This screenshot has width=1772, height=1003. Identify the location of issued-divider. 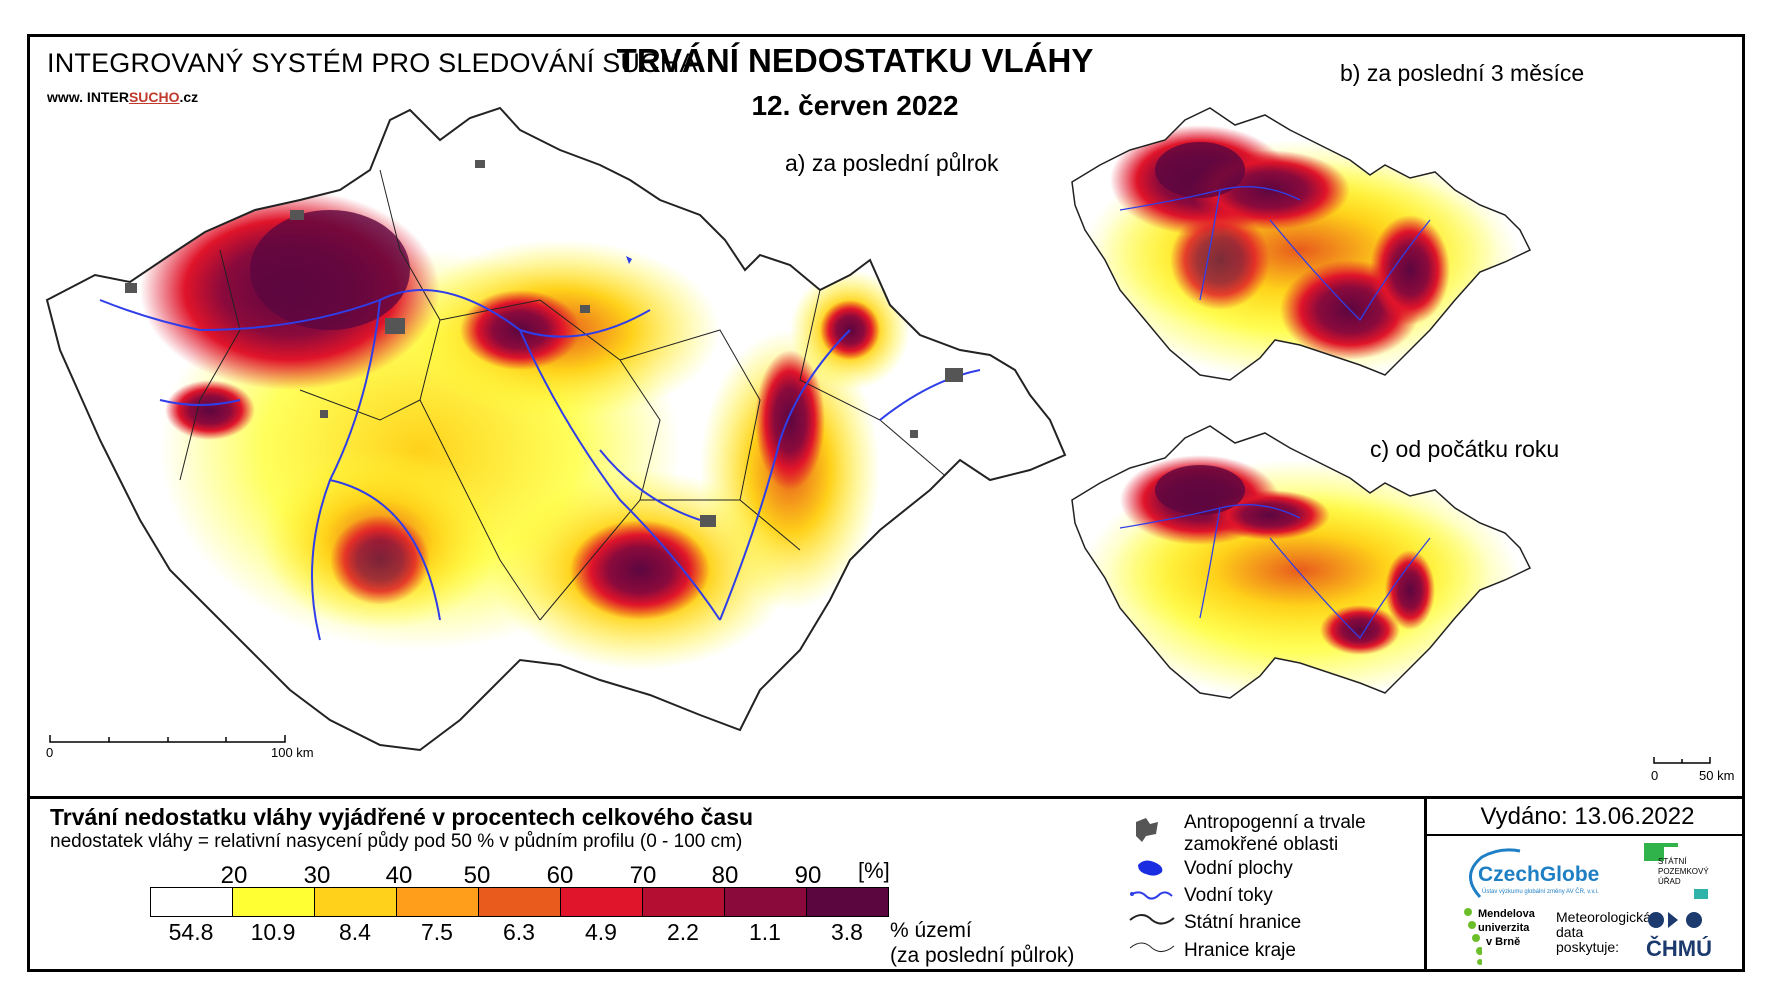
(1584, 835).